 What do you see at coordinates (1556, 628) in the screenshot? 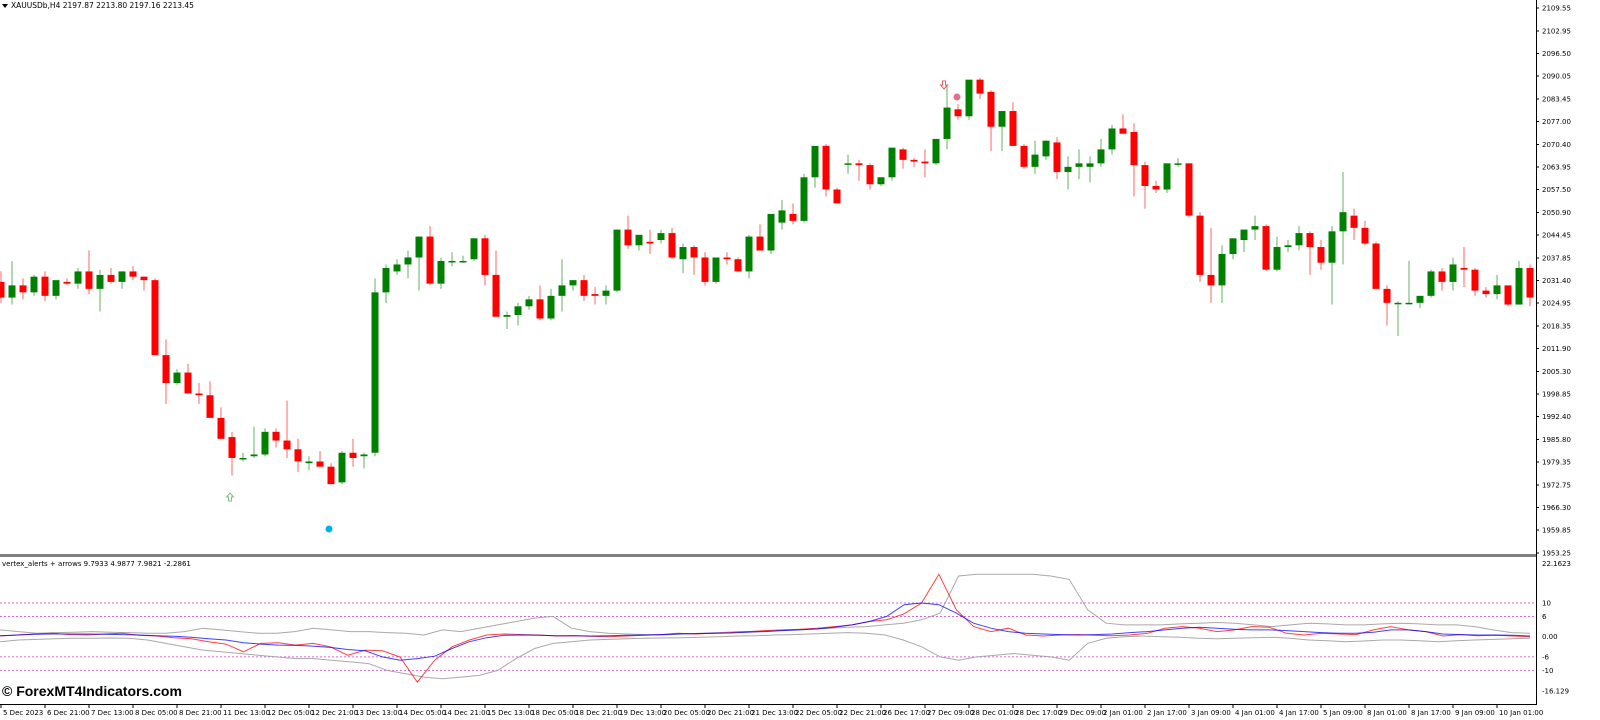
I see `indicator-axis: 22.1623 10 6 0.00 -6 -10 -16.129` at bounding box center [1556, 628].